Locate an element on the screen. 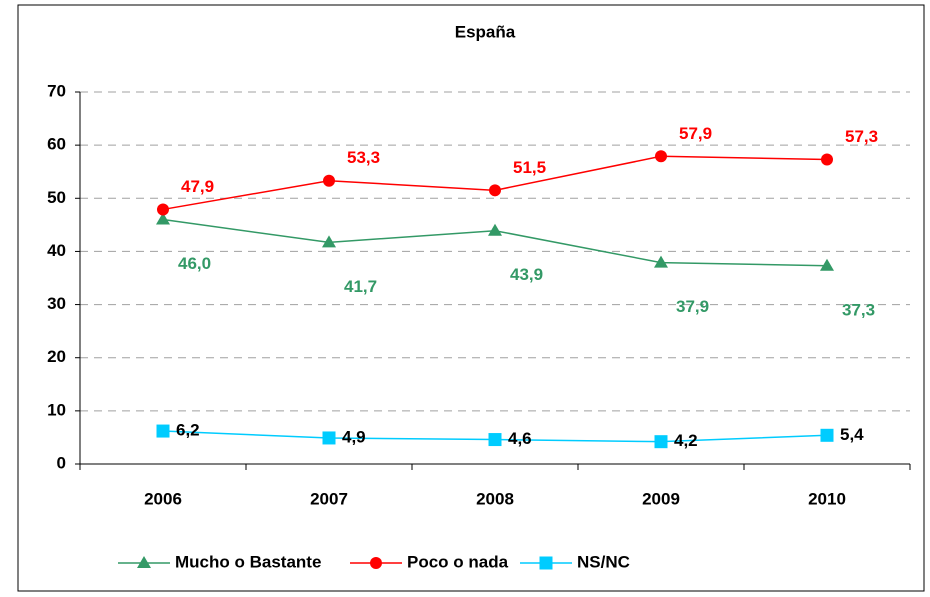 The width and height of the screenshot is (930, 597). y-tick-label: 40 is located at coordinates (56, 250).